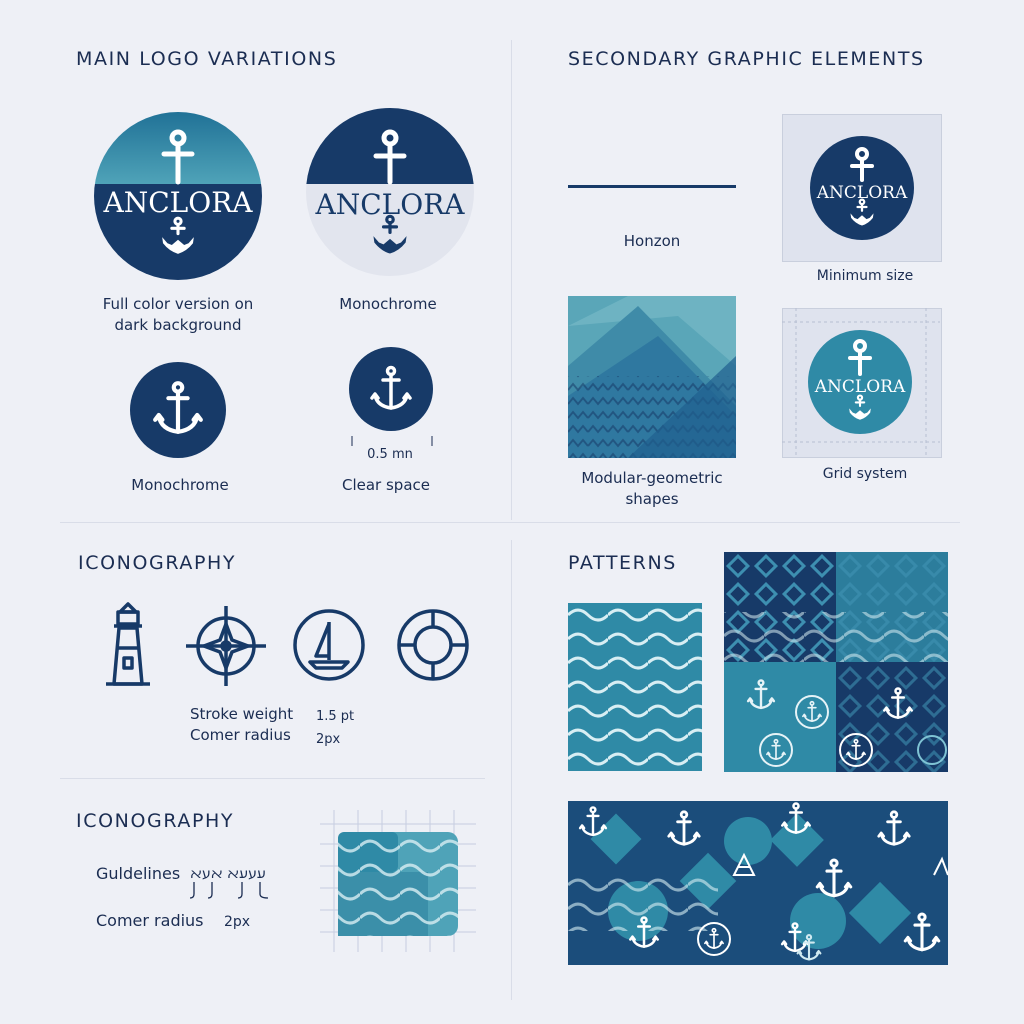  Describe the element at coordinates (328, 739) in the screenshot. I see `corner-radius-value: 2px` at that location.